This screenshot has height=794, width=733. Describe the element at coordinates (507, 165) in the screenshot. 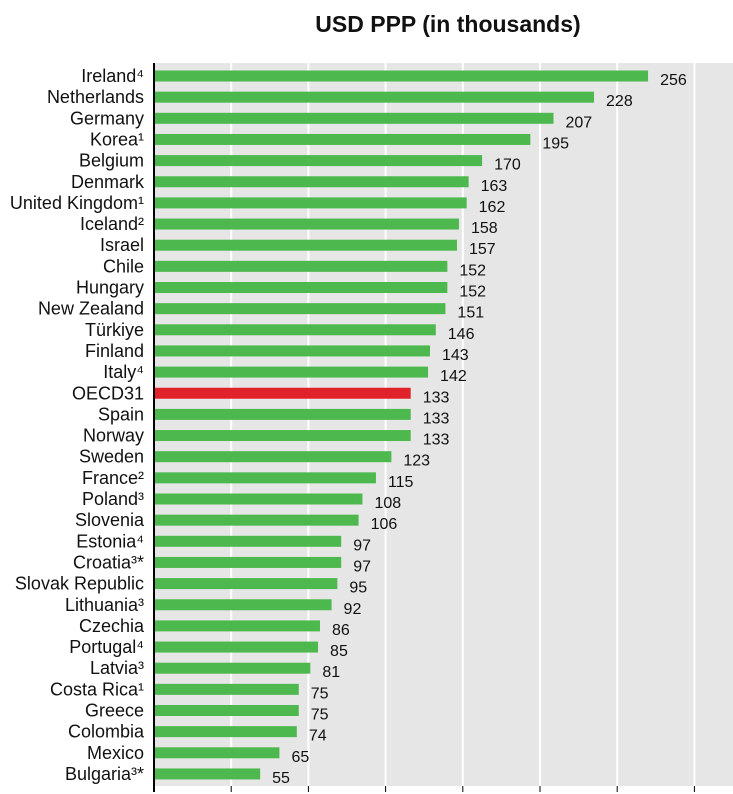

I see `value-label: 170` at that location.